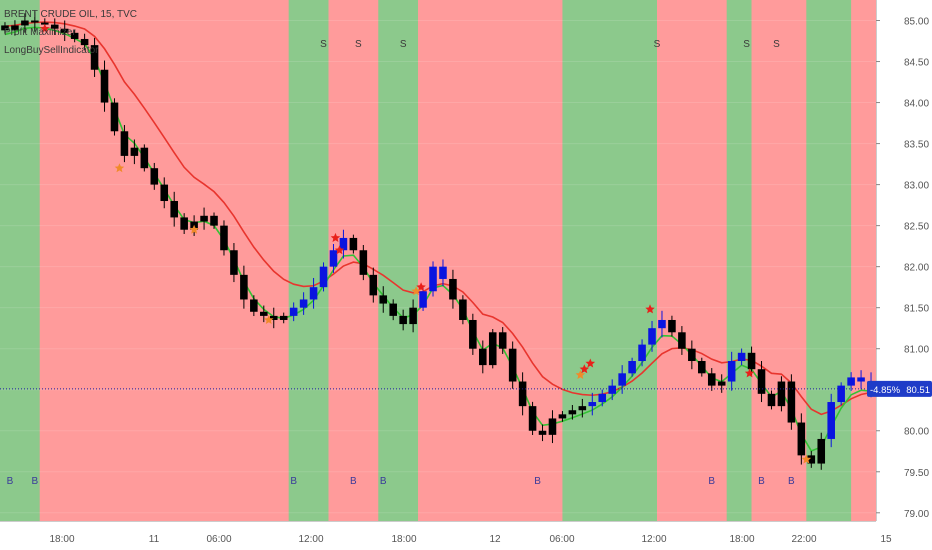  I want to click on x-tick-label: 12, so click(495, 539).